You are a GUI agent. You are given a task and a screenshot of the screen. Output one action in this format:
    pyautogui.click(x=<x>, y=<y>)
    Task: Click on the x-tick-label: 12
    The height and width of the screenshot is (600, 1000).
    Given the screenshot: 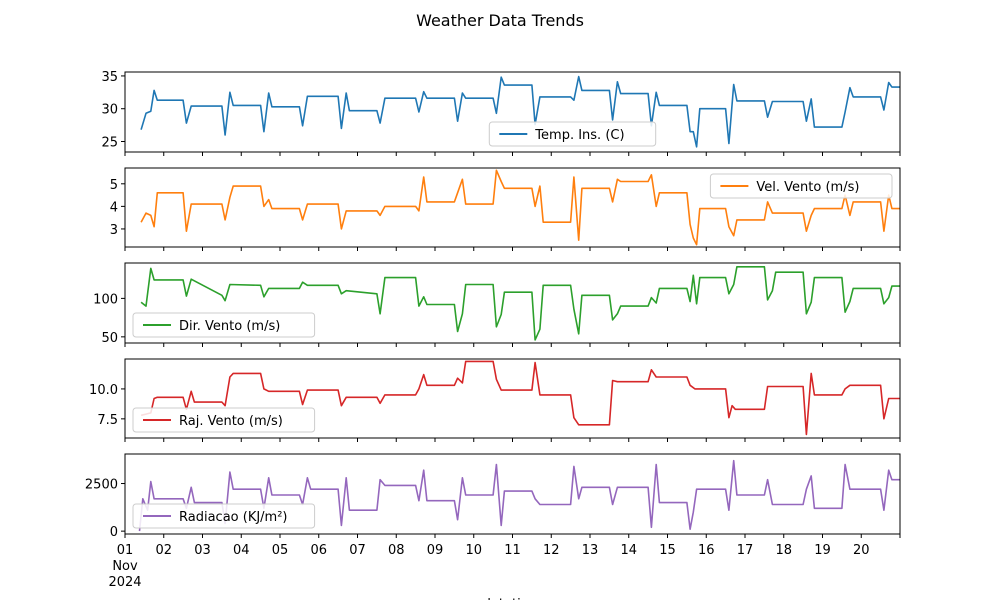 What is the action you would take?
    pyautogui.click(x=551, y=550)
    